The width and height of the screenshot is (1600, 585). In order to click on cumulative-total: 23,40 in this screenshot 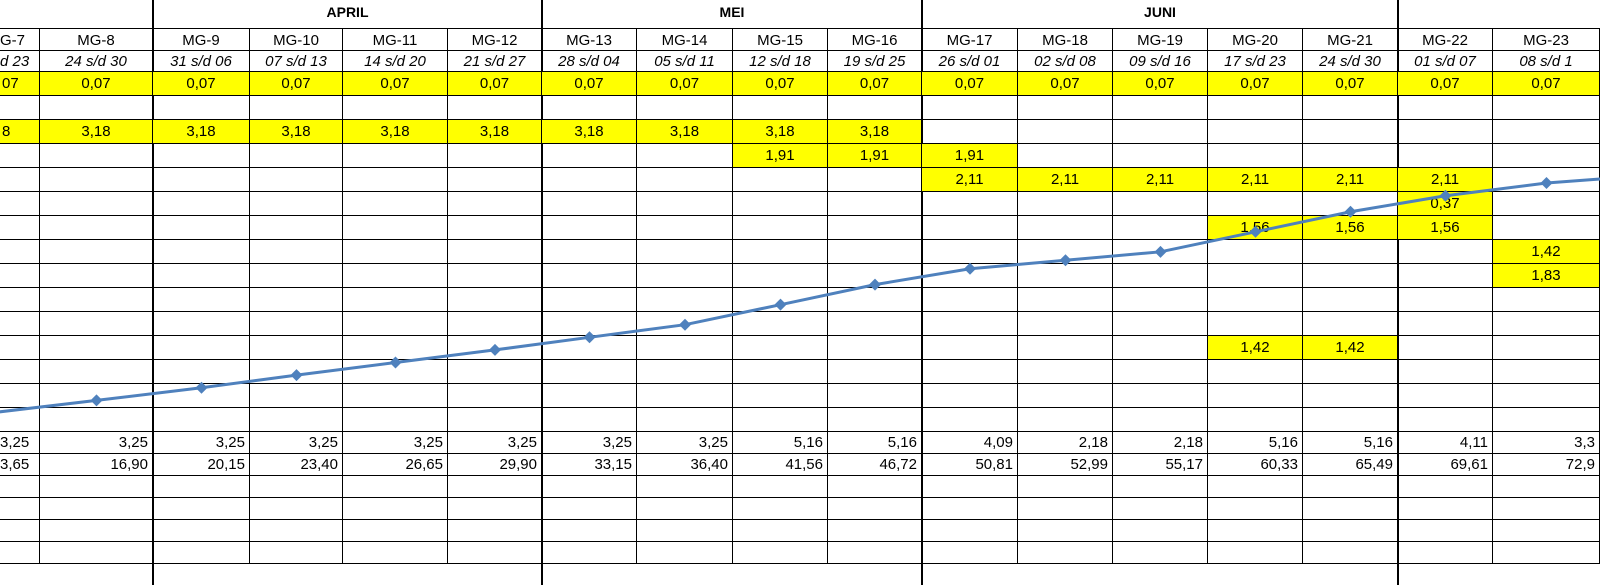, I will do `click(296, 465)`.